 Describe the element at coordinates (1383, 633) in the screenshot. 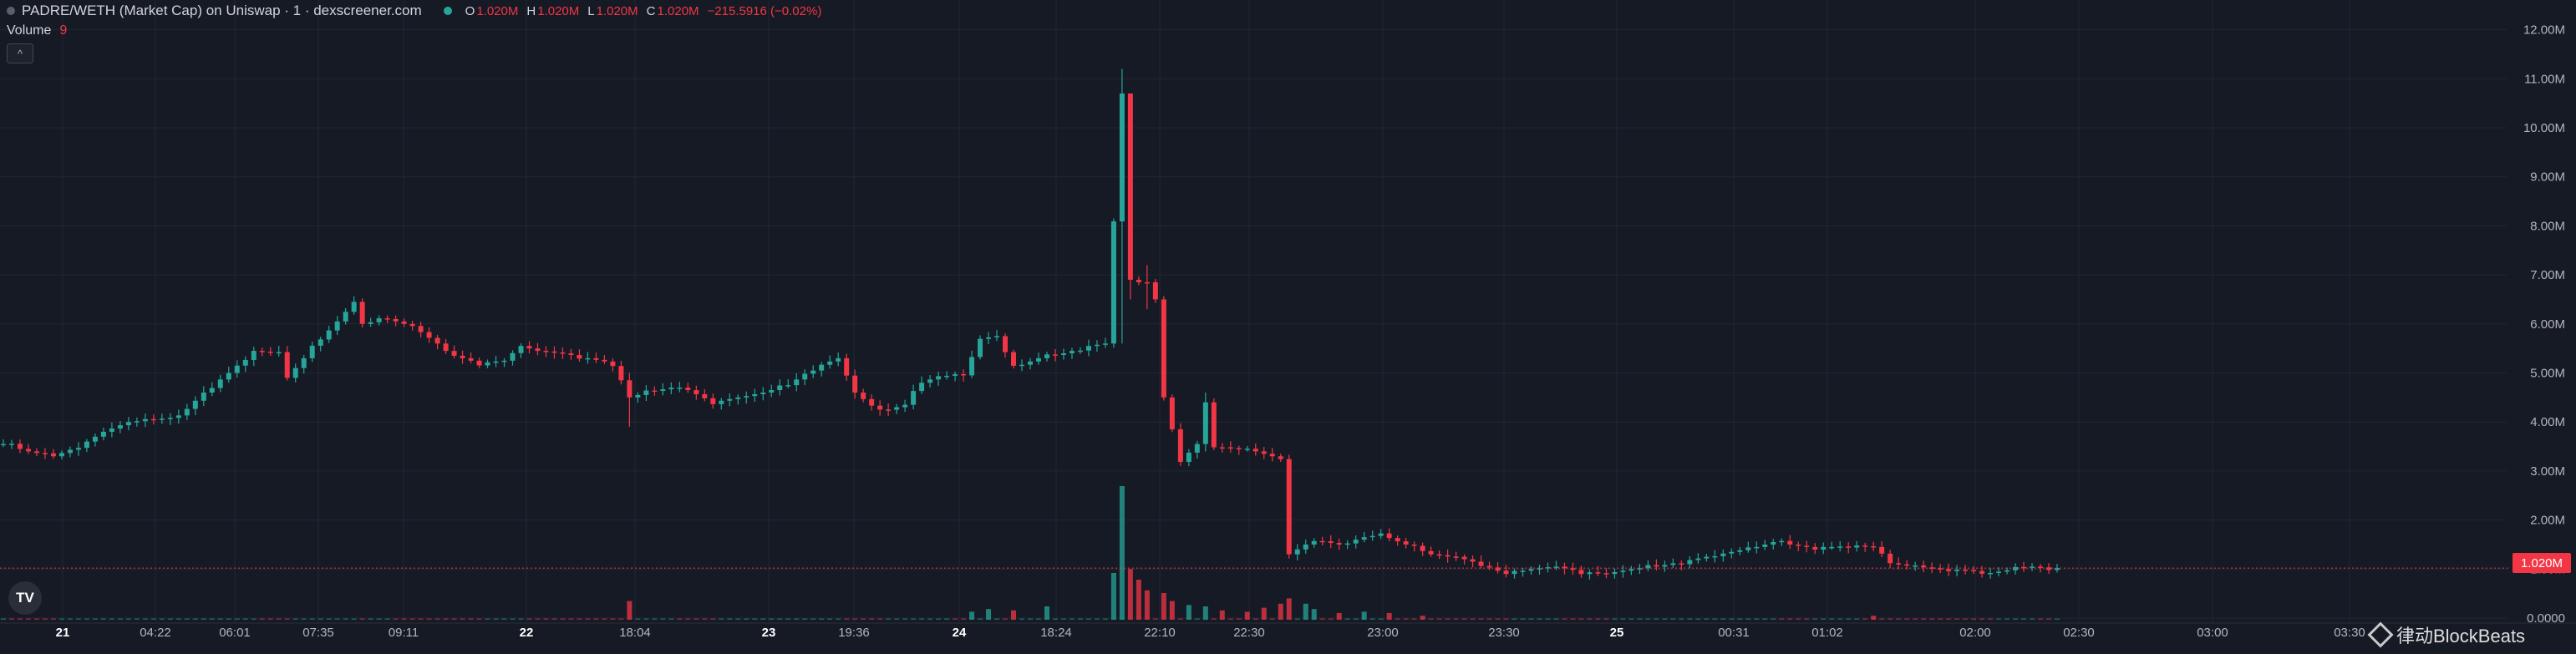

I see `x-tick-label: 23:00` at that location.